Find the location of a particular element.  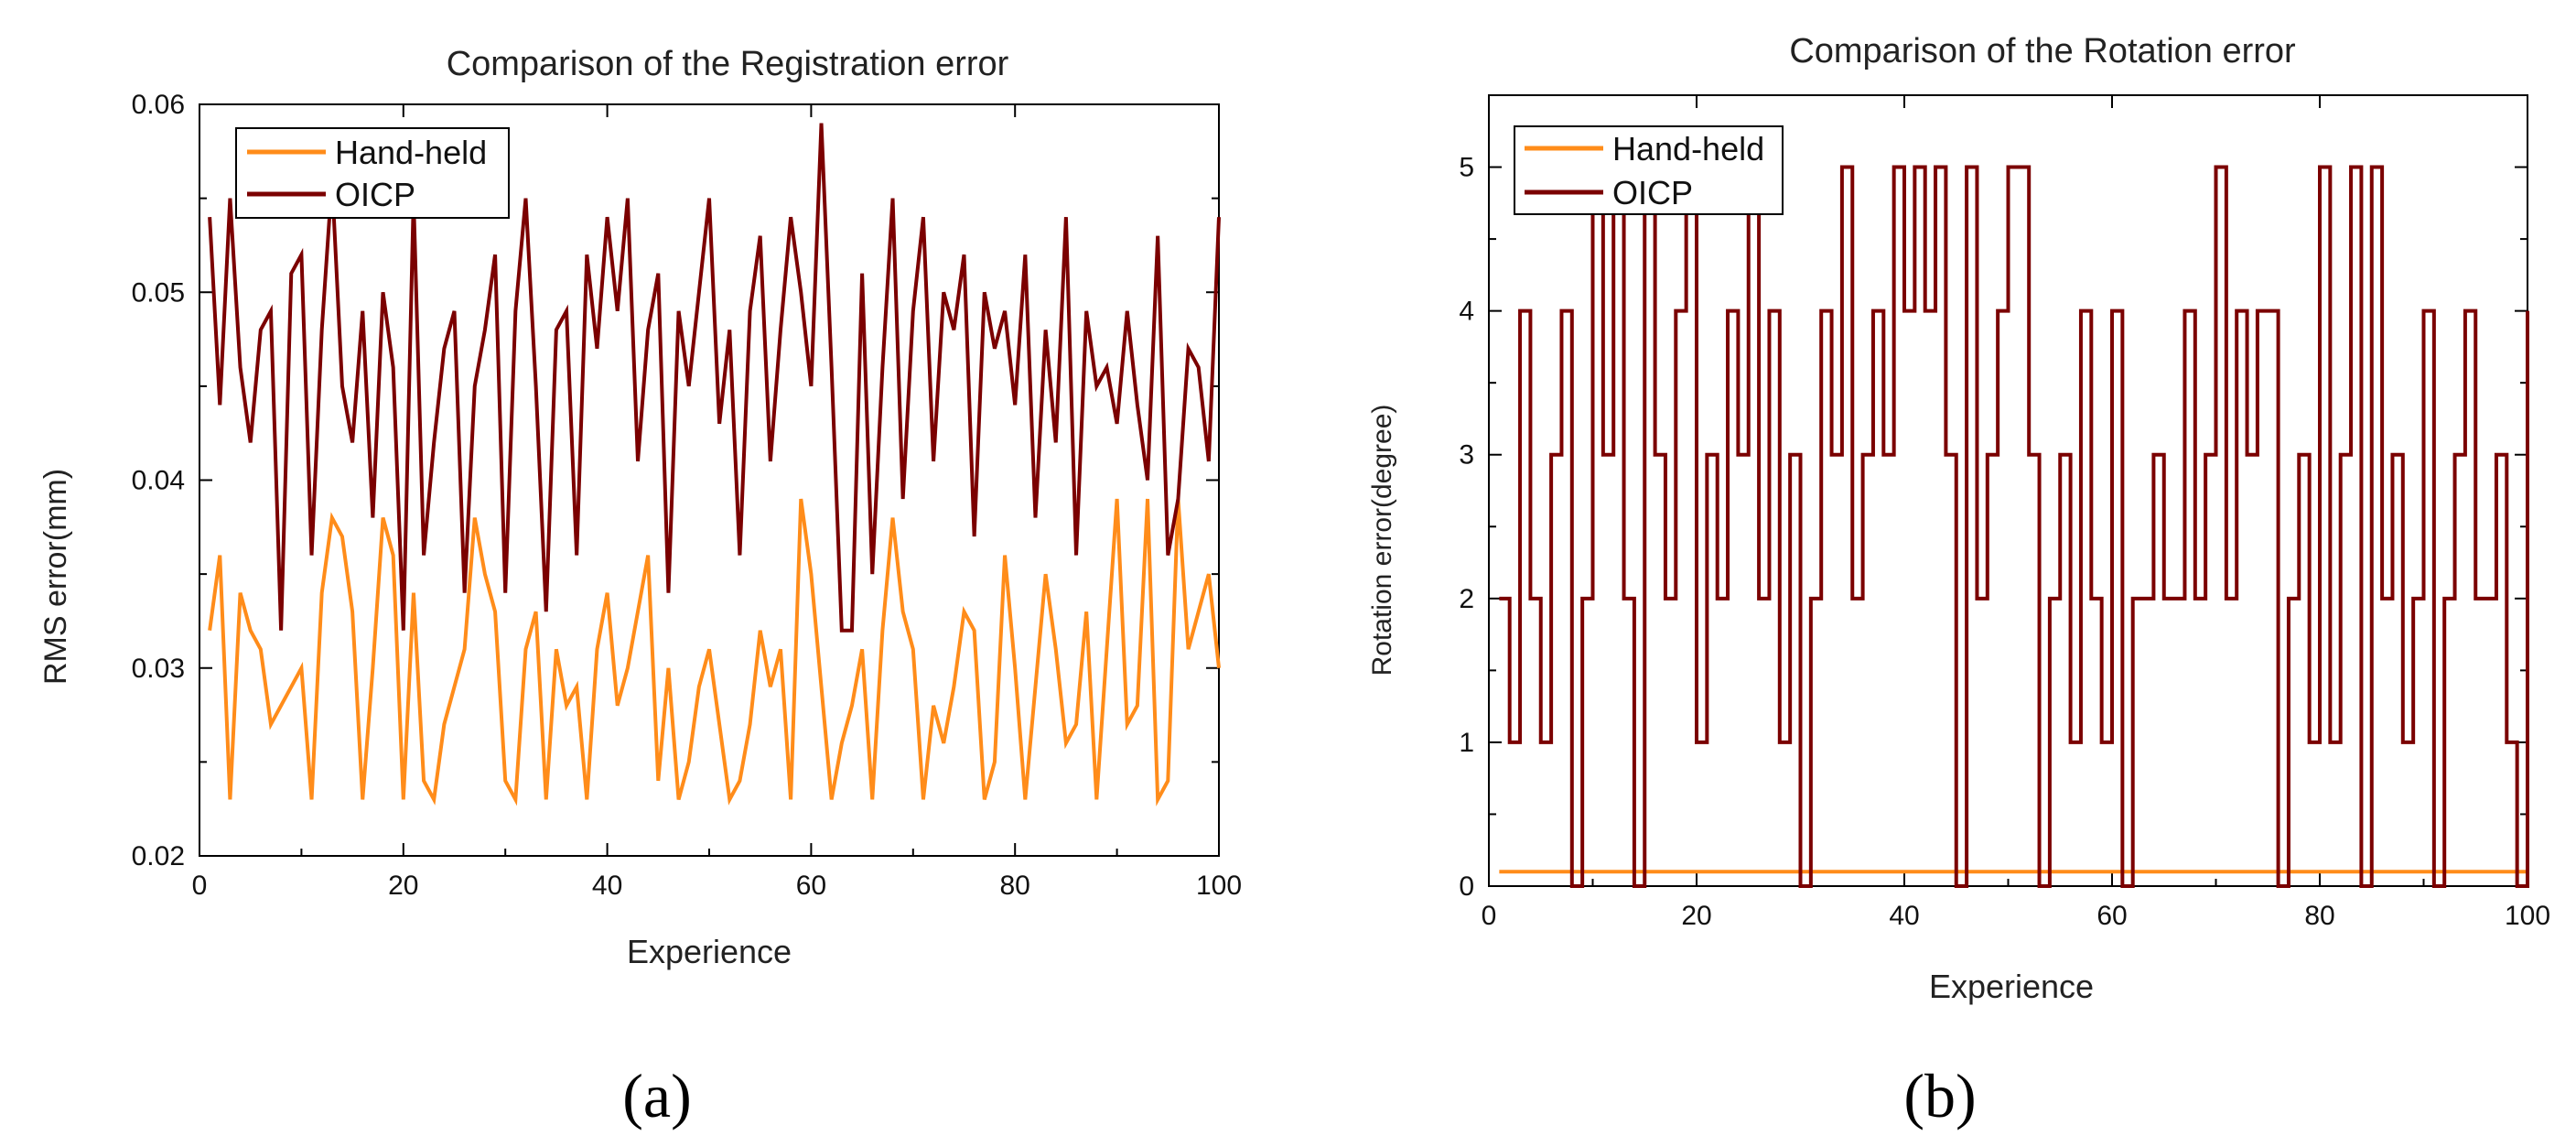

chart-b-ytick-label: 5 is located at coordinates (1466, 168).